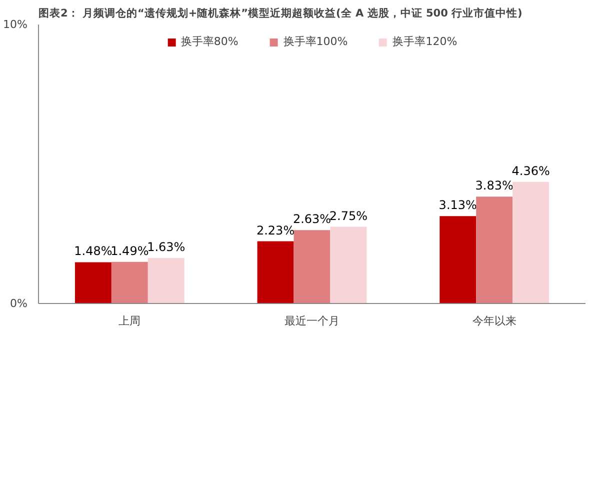 The image size is (600, 480). Describe the element at coordinates (315, 41) in the screenshot. I see `legend-label: 换手率100%` at that location.